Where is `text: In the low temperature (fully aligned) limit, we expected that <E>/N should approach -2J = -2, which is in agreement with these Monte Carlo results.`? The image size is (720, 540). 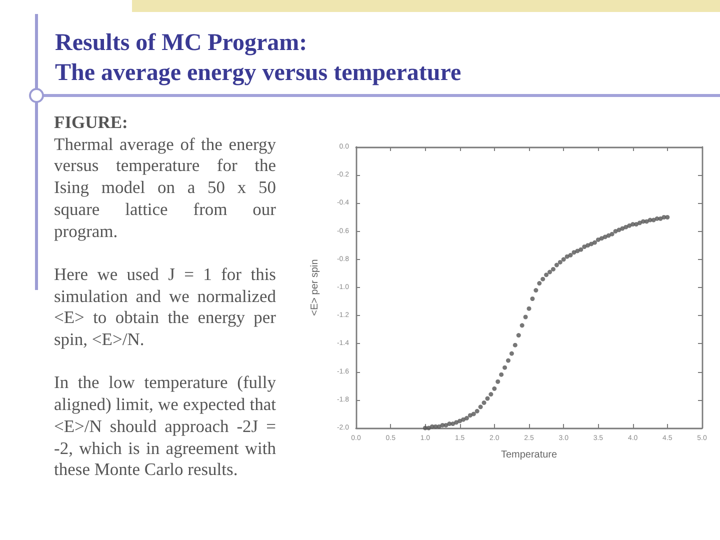
text: In the low temperature (fully aligned) limit, we expected that <E>/N should approach -2J = -2, which is in agreement with these Monte Carlo results. is located at coordinates (165, 426).